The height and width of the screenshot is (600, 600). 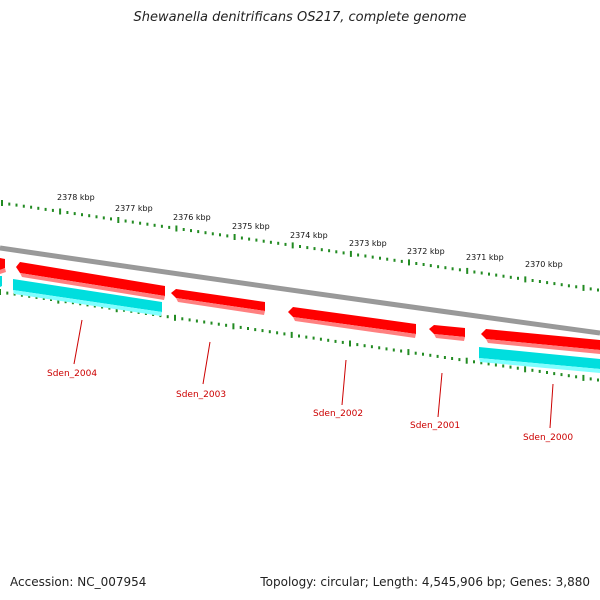 What do you see at coordinates (134, 208) in the screenshot?
I see `scale-label: 2377 kbp` at bounding box center [134, 208].